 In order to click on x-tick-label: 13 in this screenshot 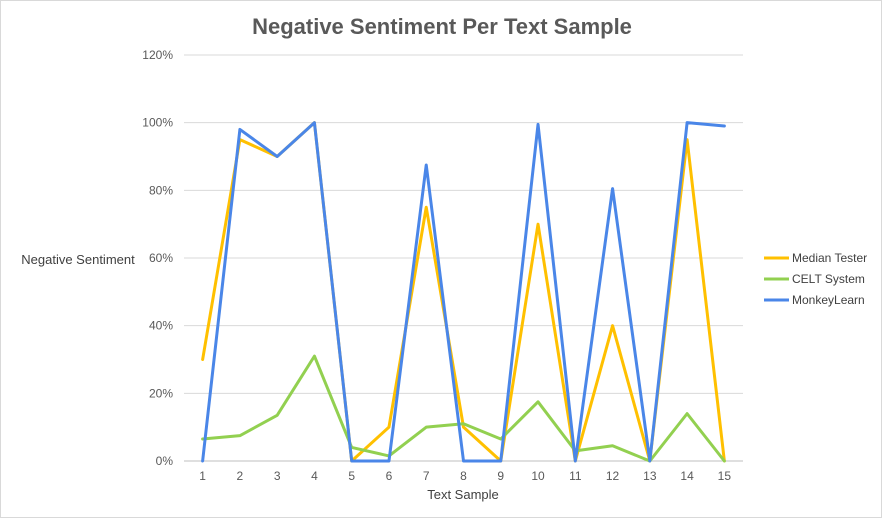, I will do `click(650, 476)`.